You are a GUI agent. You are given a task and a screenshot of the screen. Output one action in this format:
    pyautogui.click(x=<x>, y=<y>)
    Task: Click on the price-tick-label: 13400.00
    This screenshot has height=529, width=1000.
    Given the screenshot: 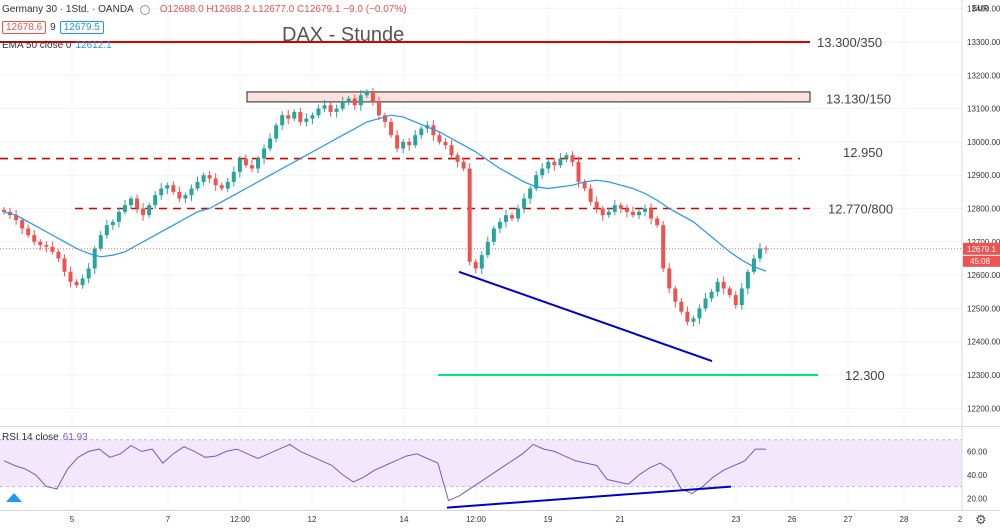 What is the action you would take?
    pyautogui.click(x=983, y=9)
    